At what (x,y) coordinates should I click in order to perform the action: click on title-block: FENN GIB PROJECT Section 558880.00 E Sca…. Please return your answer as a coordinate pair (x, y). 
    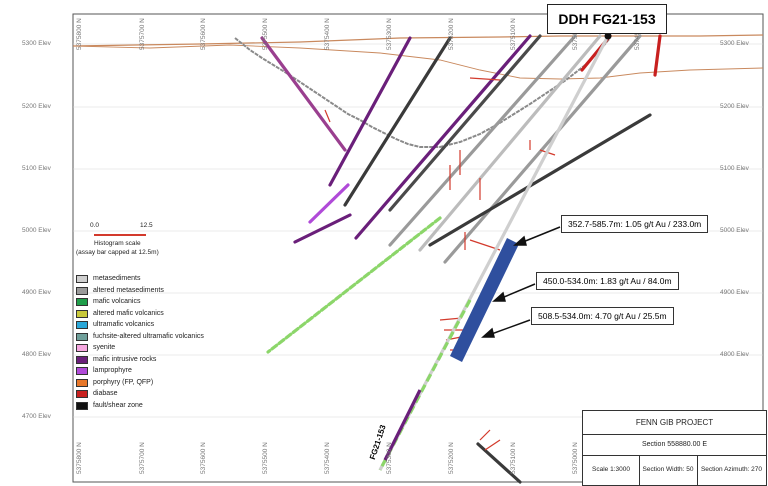
    Looking at the image, I should click on (674, 448).